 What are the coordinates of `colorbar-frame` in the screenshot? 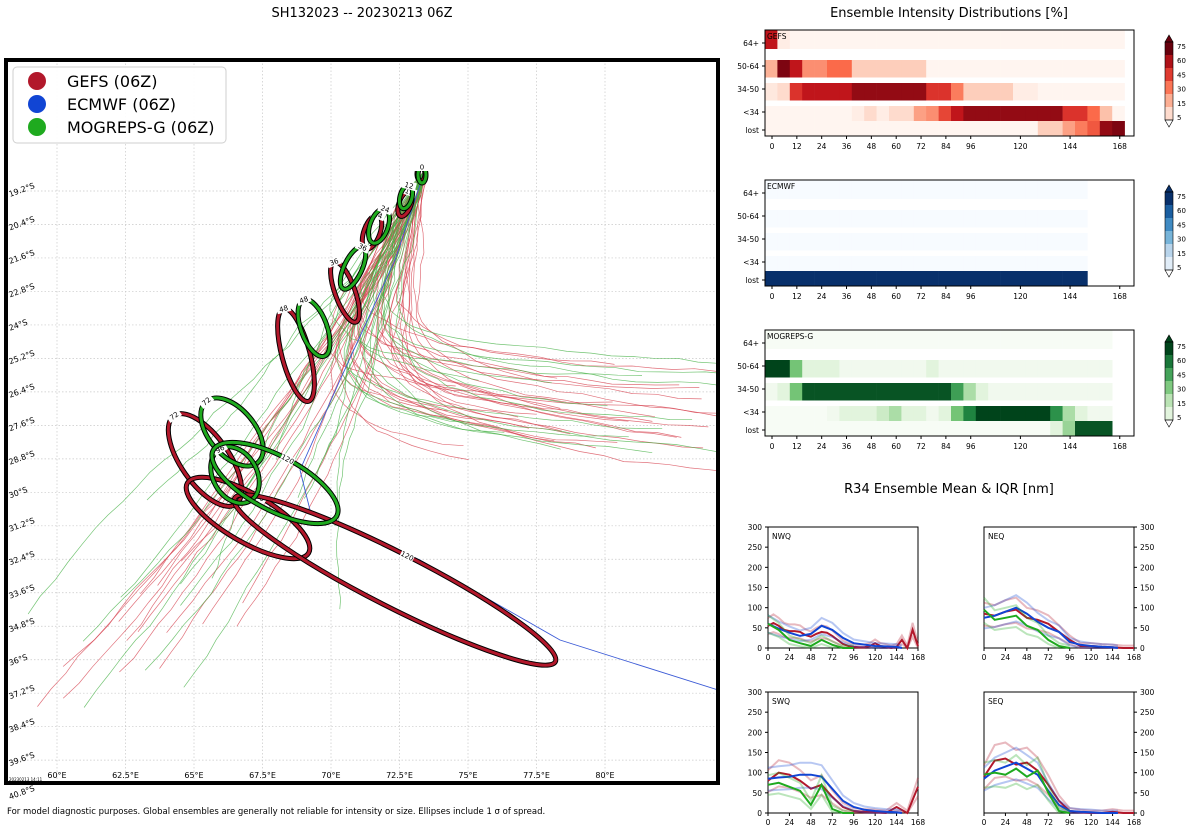 It's located at (1169, 81).